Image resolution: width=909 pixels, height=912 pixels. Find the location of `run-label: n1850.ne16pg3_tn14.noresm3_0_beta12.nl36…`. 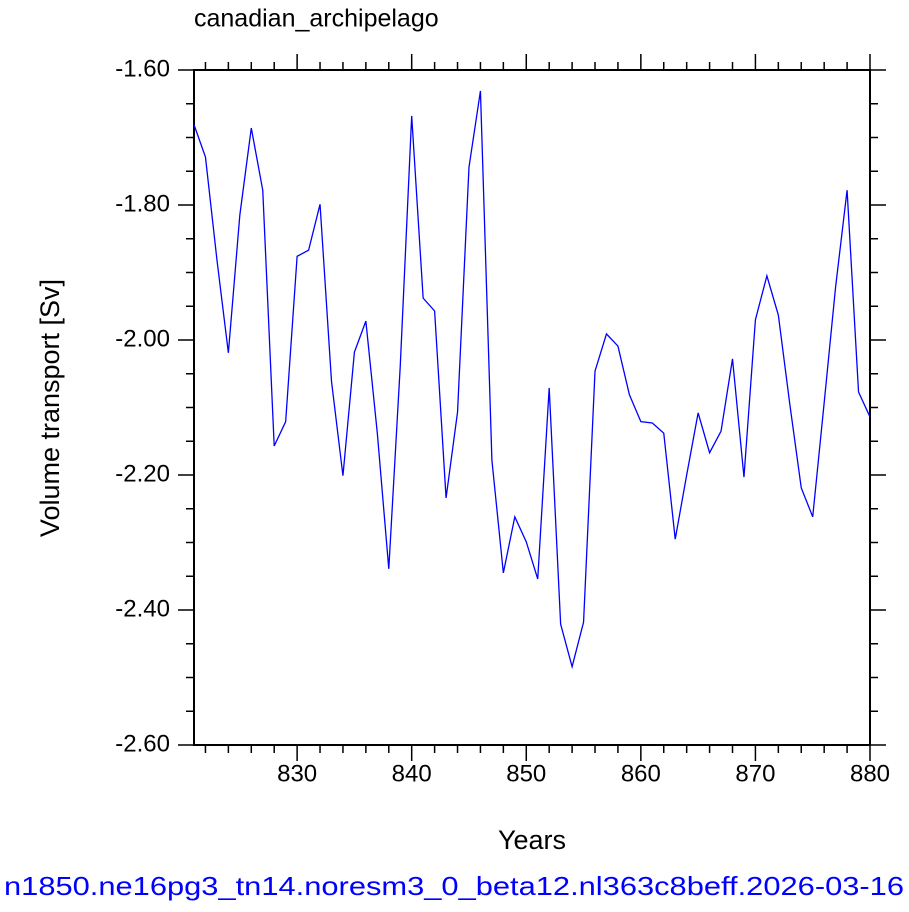

run-label: n1850.ne16pg3_tn14.noresm3_0_beta12.nl36… is located at coordinates (454, 886).